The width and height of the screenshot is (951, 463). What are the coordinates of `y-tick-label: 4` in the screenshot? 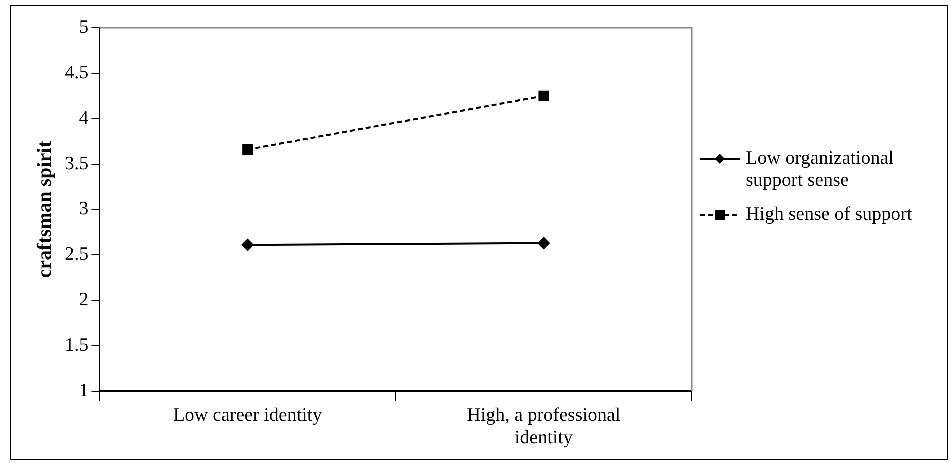 It's located at (84, 118).